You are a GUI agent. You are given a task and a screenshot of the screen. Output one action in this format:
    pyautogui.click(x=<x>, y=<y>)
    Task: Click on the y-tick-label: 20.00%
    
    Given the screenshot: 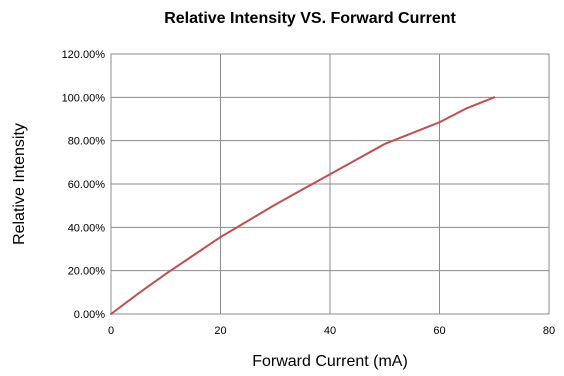 What is the action you would take?
    pyautogui.click(x=87, y=272)
    